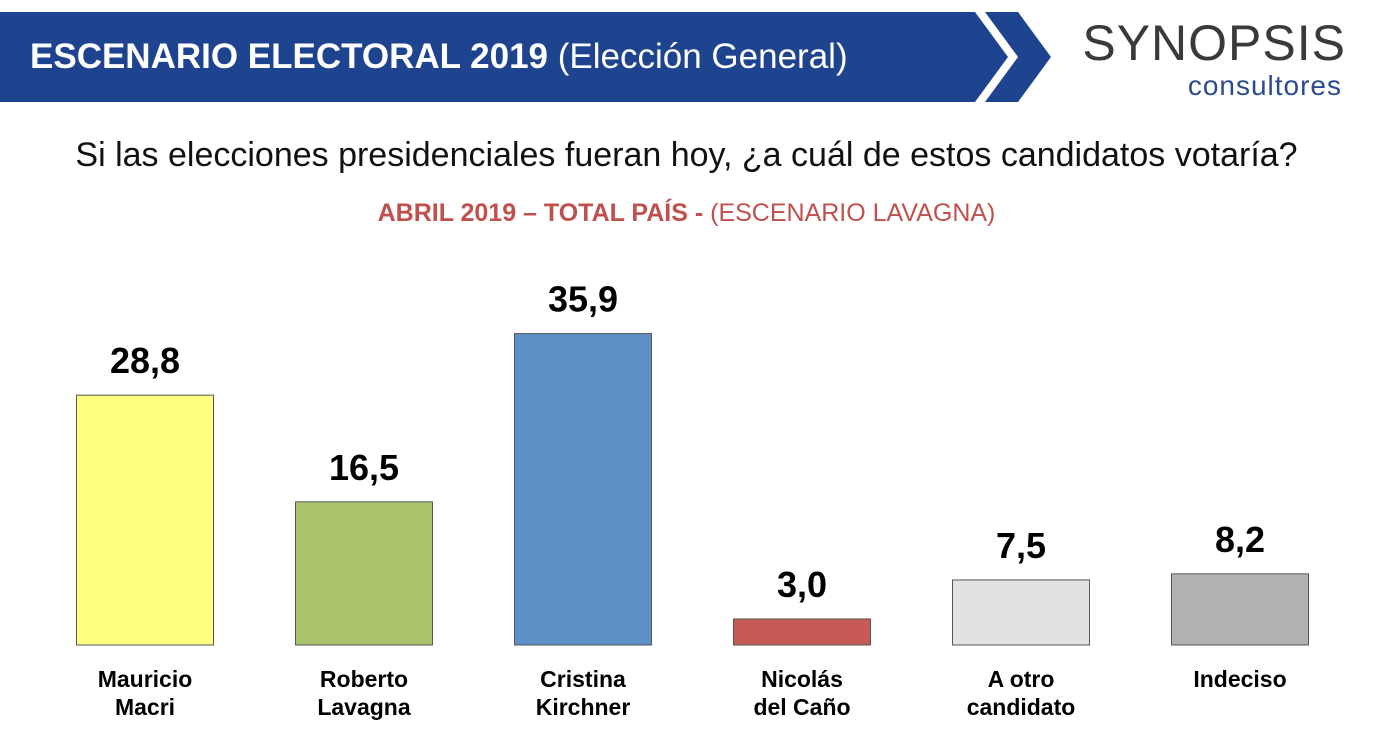 The height and width of the screenshot is (750, 1373). I want to click on category-label-indeciso: Indeciso, so click(1239, 679).